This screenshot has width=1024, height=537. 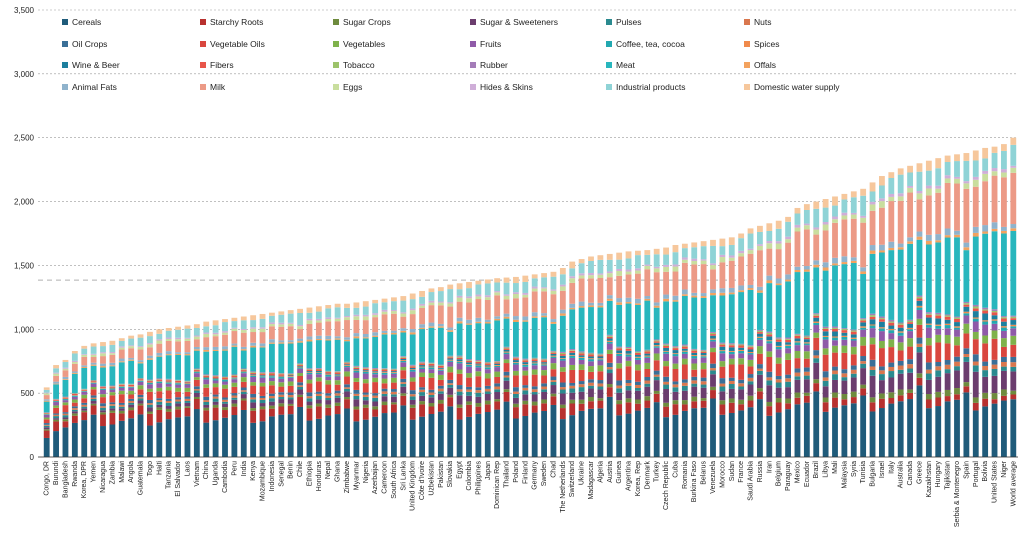 What do you see at coordinates (626, 65) in the screenshot?
I see `legend-label: Meat` at bounding box center [626, 65].